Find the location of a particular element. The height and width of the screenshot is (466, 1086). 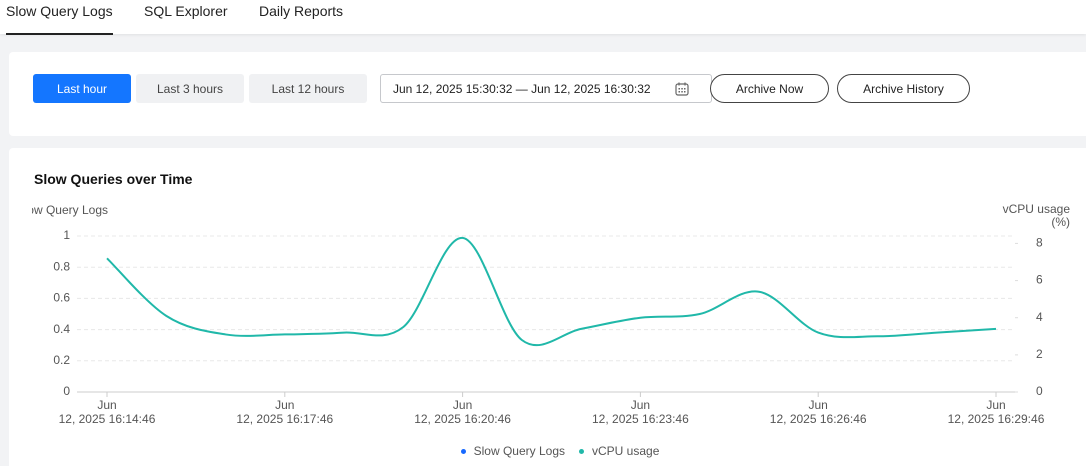

chart-title: Slow Queries over Time is located at coordinates (113, 179).